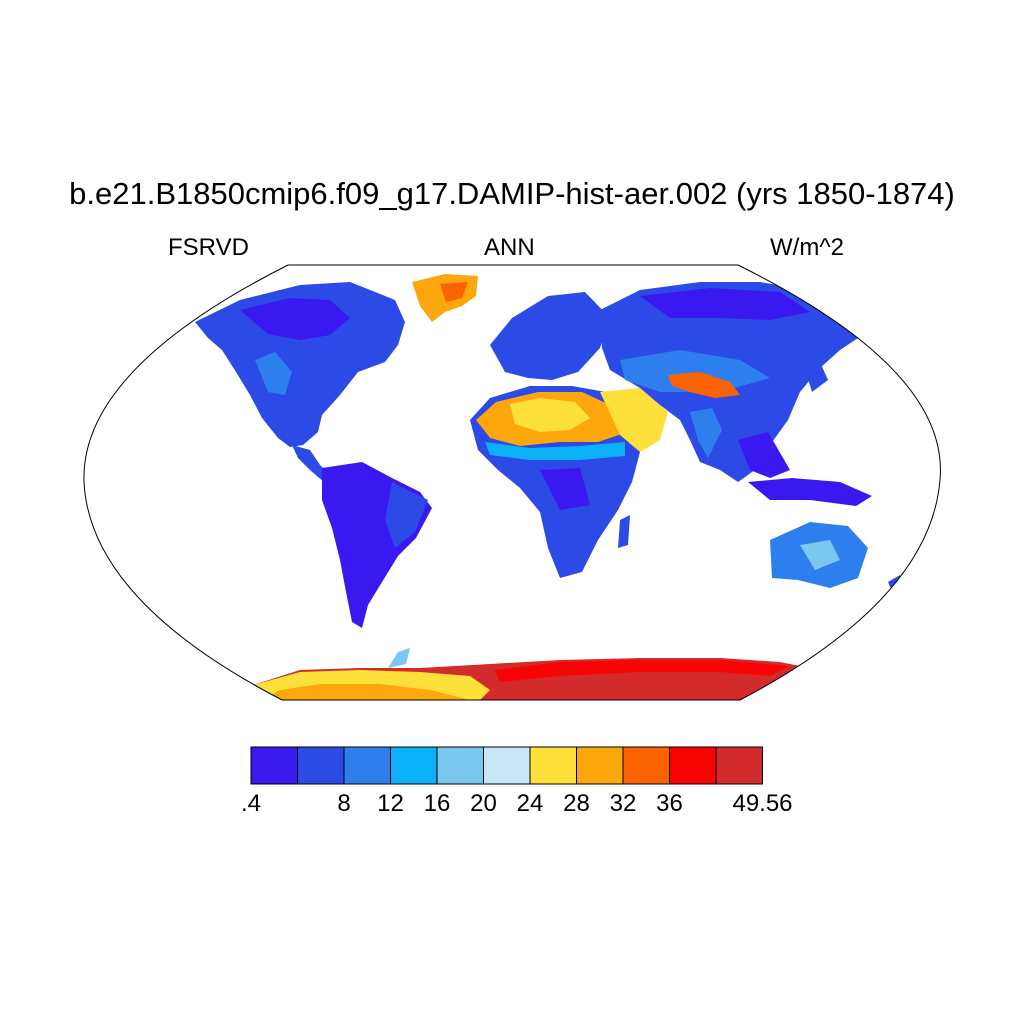  What do you see at coordinates (483, 803) in the screenshot?
I see `colorbar-label: 20` at bounding box center [483, 803].